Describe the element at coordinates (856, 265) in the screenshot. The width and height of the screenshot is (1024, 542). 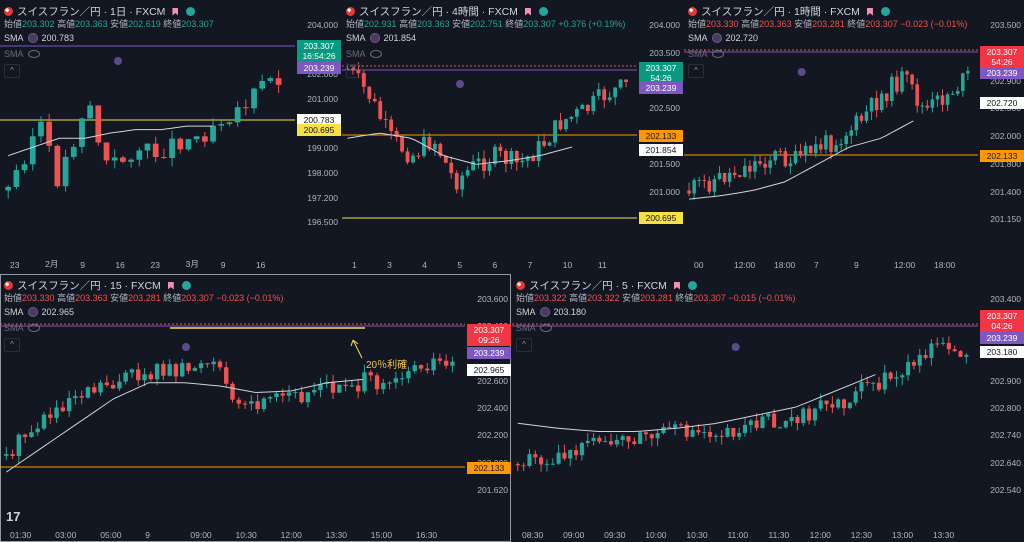
I see `time-axis-label: 9` at that location.